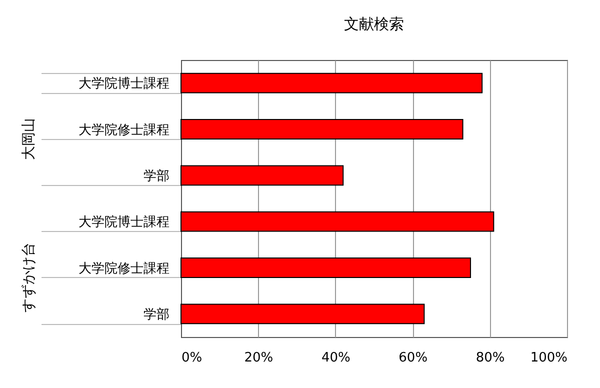 The width and height of the screenshot is (600, 388). Describe the element at coordinates (335, 358) in the screenshot. I see `x-tick-label: 40%` at that location.